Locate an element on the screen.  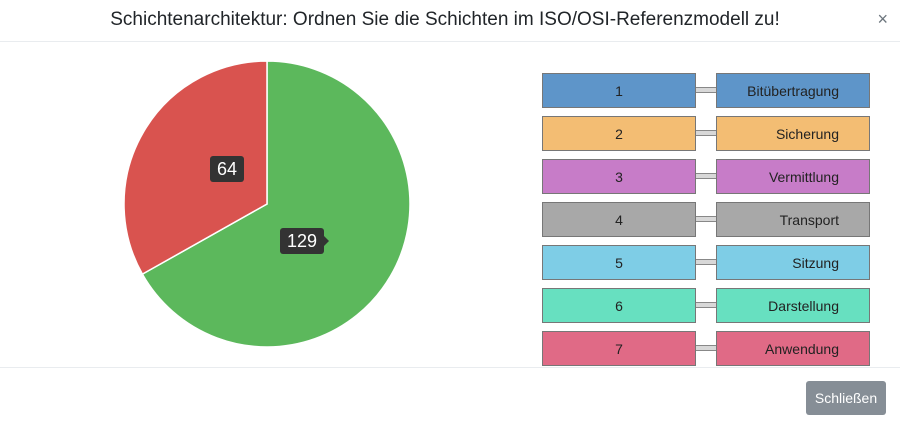
close-button: Schließen is located at coordinates (846, 398).